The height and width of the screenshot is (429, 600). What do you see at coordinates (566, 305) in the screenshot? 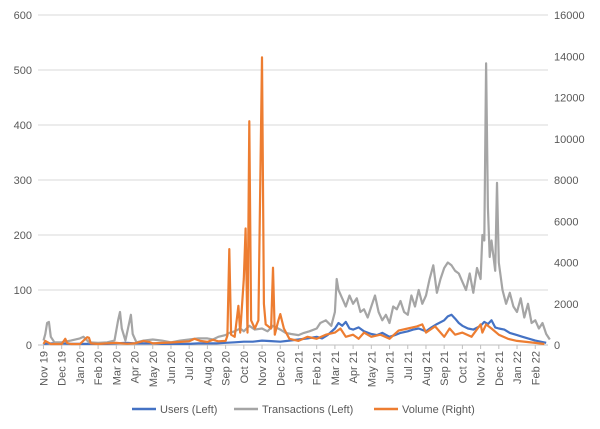
I see `right-y-tick-label: 2000` at bounding box center [566, 305].